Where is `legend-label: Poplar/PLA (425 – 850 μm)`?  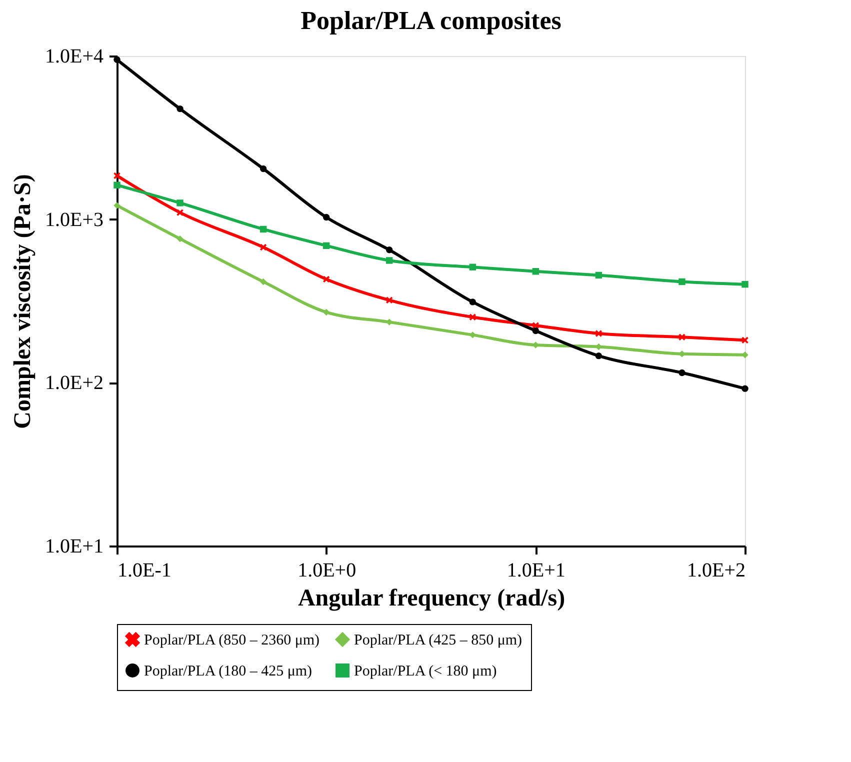 legend-label: Poplar/PLA (425 – 850 μm) is located at coordinates (438, 640).